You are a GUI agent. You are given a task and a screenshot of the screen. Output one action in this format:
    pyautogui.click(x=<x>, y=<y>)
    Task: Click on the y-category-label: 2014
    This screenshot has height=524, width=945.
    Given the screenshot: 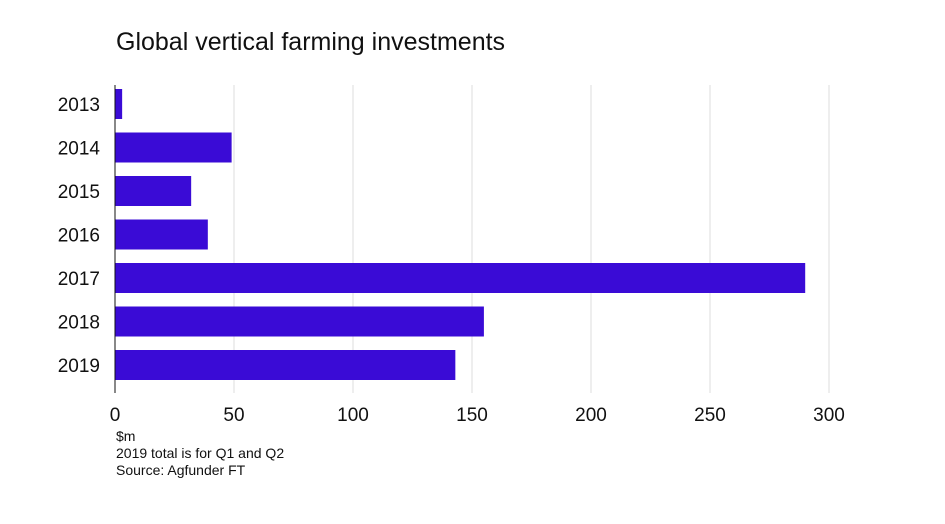 What is the action you would take?
    pyautogui.click(x=79, y=149)
    